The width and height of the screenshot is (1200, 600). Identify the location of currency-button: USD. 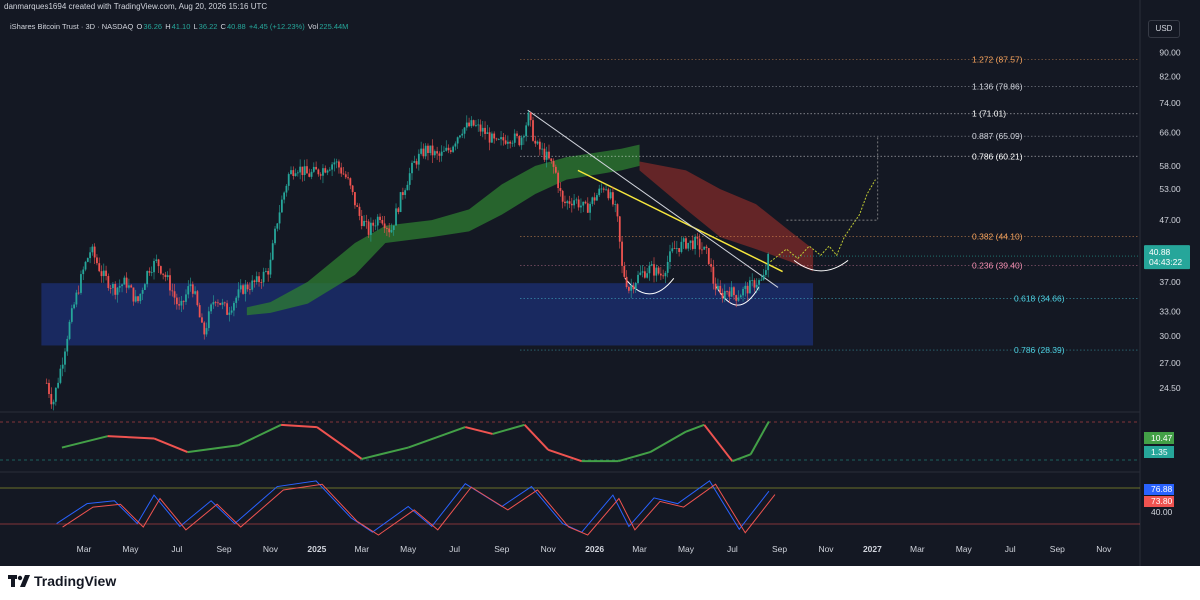
(1164, 29).